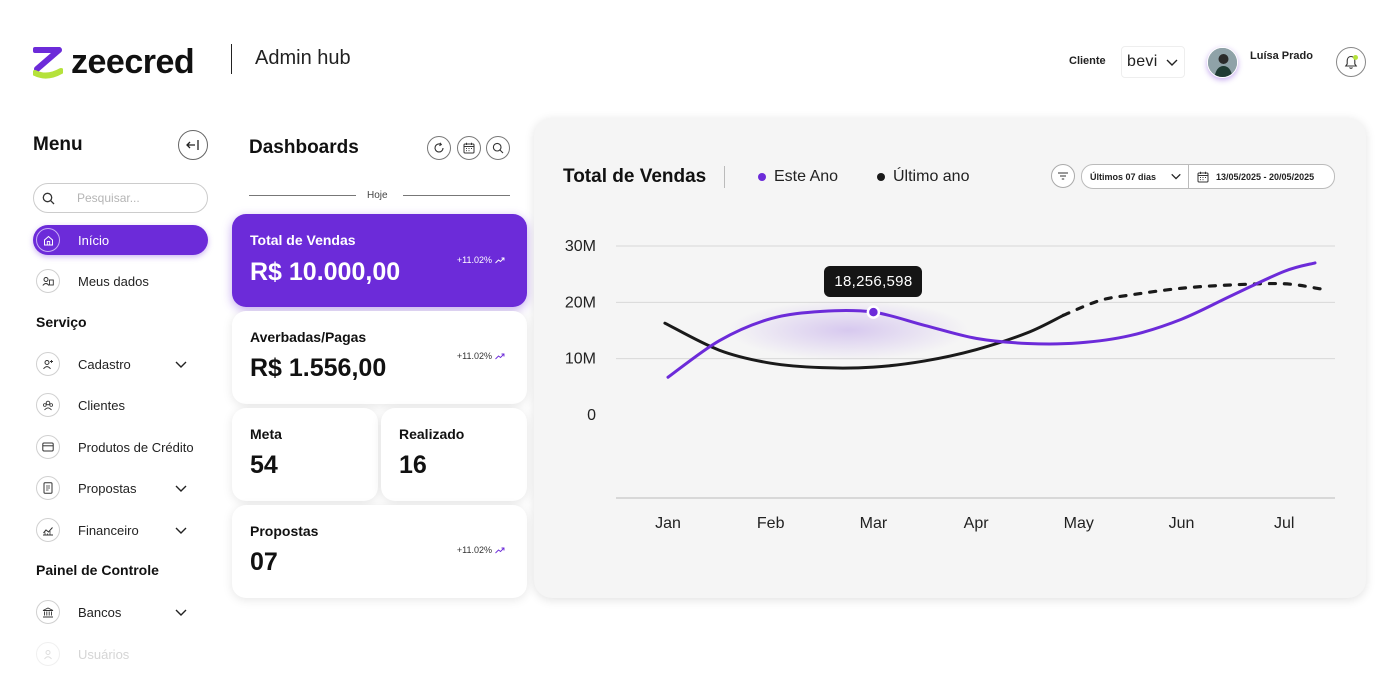 This screenshot has height=698, width=1400. Describe the element at coordinates (1351, 62) in the screenshot. I see `notifications-button` at that location.